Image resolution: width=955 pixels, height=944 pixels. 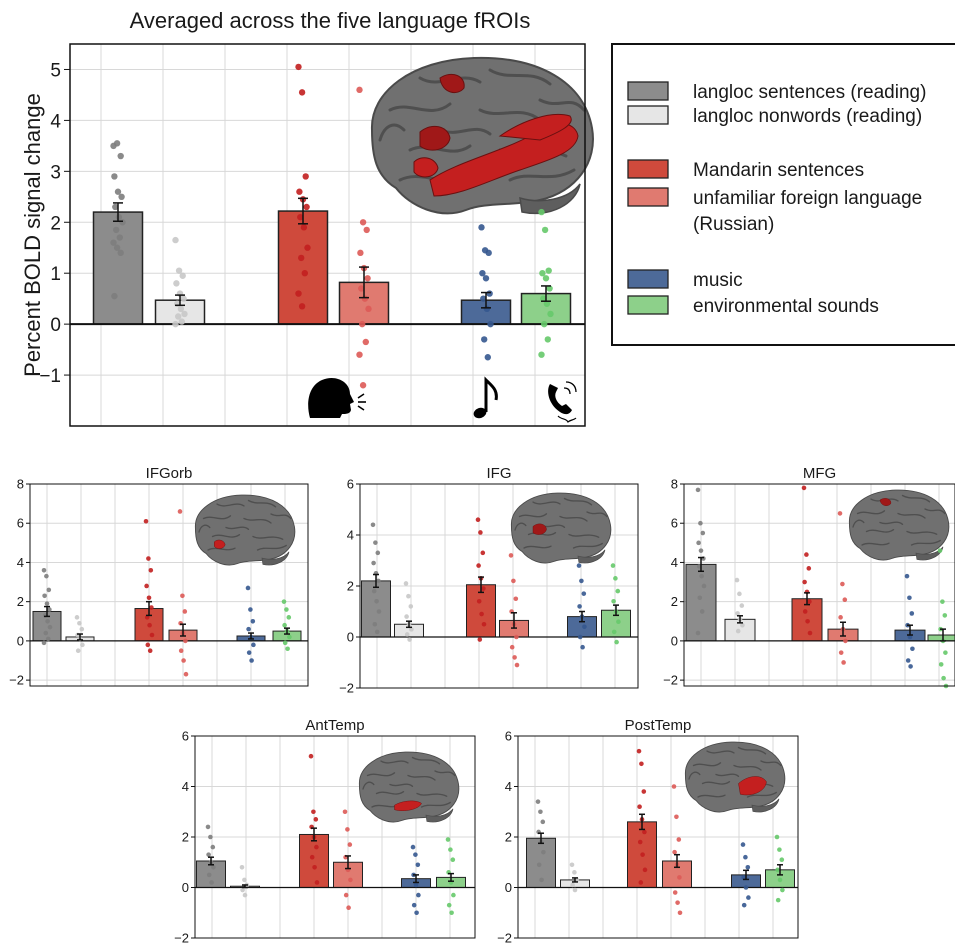 What do you see at coordinates (409, 787) in the screenshot?
I see `brain-image` at bounding box center [409, 787].